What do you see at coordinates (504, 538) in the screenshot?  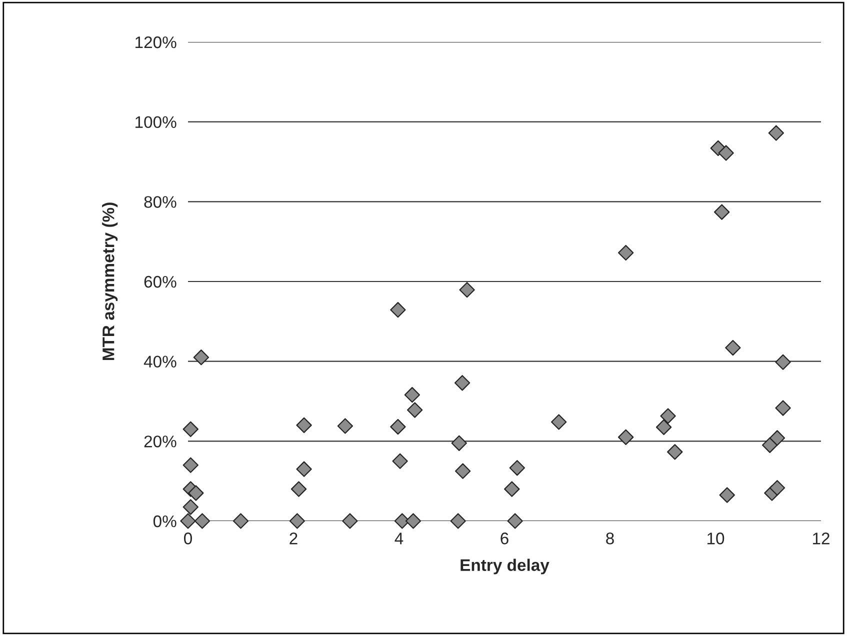 I see `x-tick-label: 6` at bounding box center [504, 538].